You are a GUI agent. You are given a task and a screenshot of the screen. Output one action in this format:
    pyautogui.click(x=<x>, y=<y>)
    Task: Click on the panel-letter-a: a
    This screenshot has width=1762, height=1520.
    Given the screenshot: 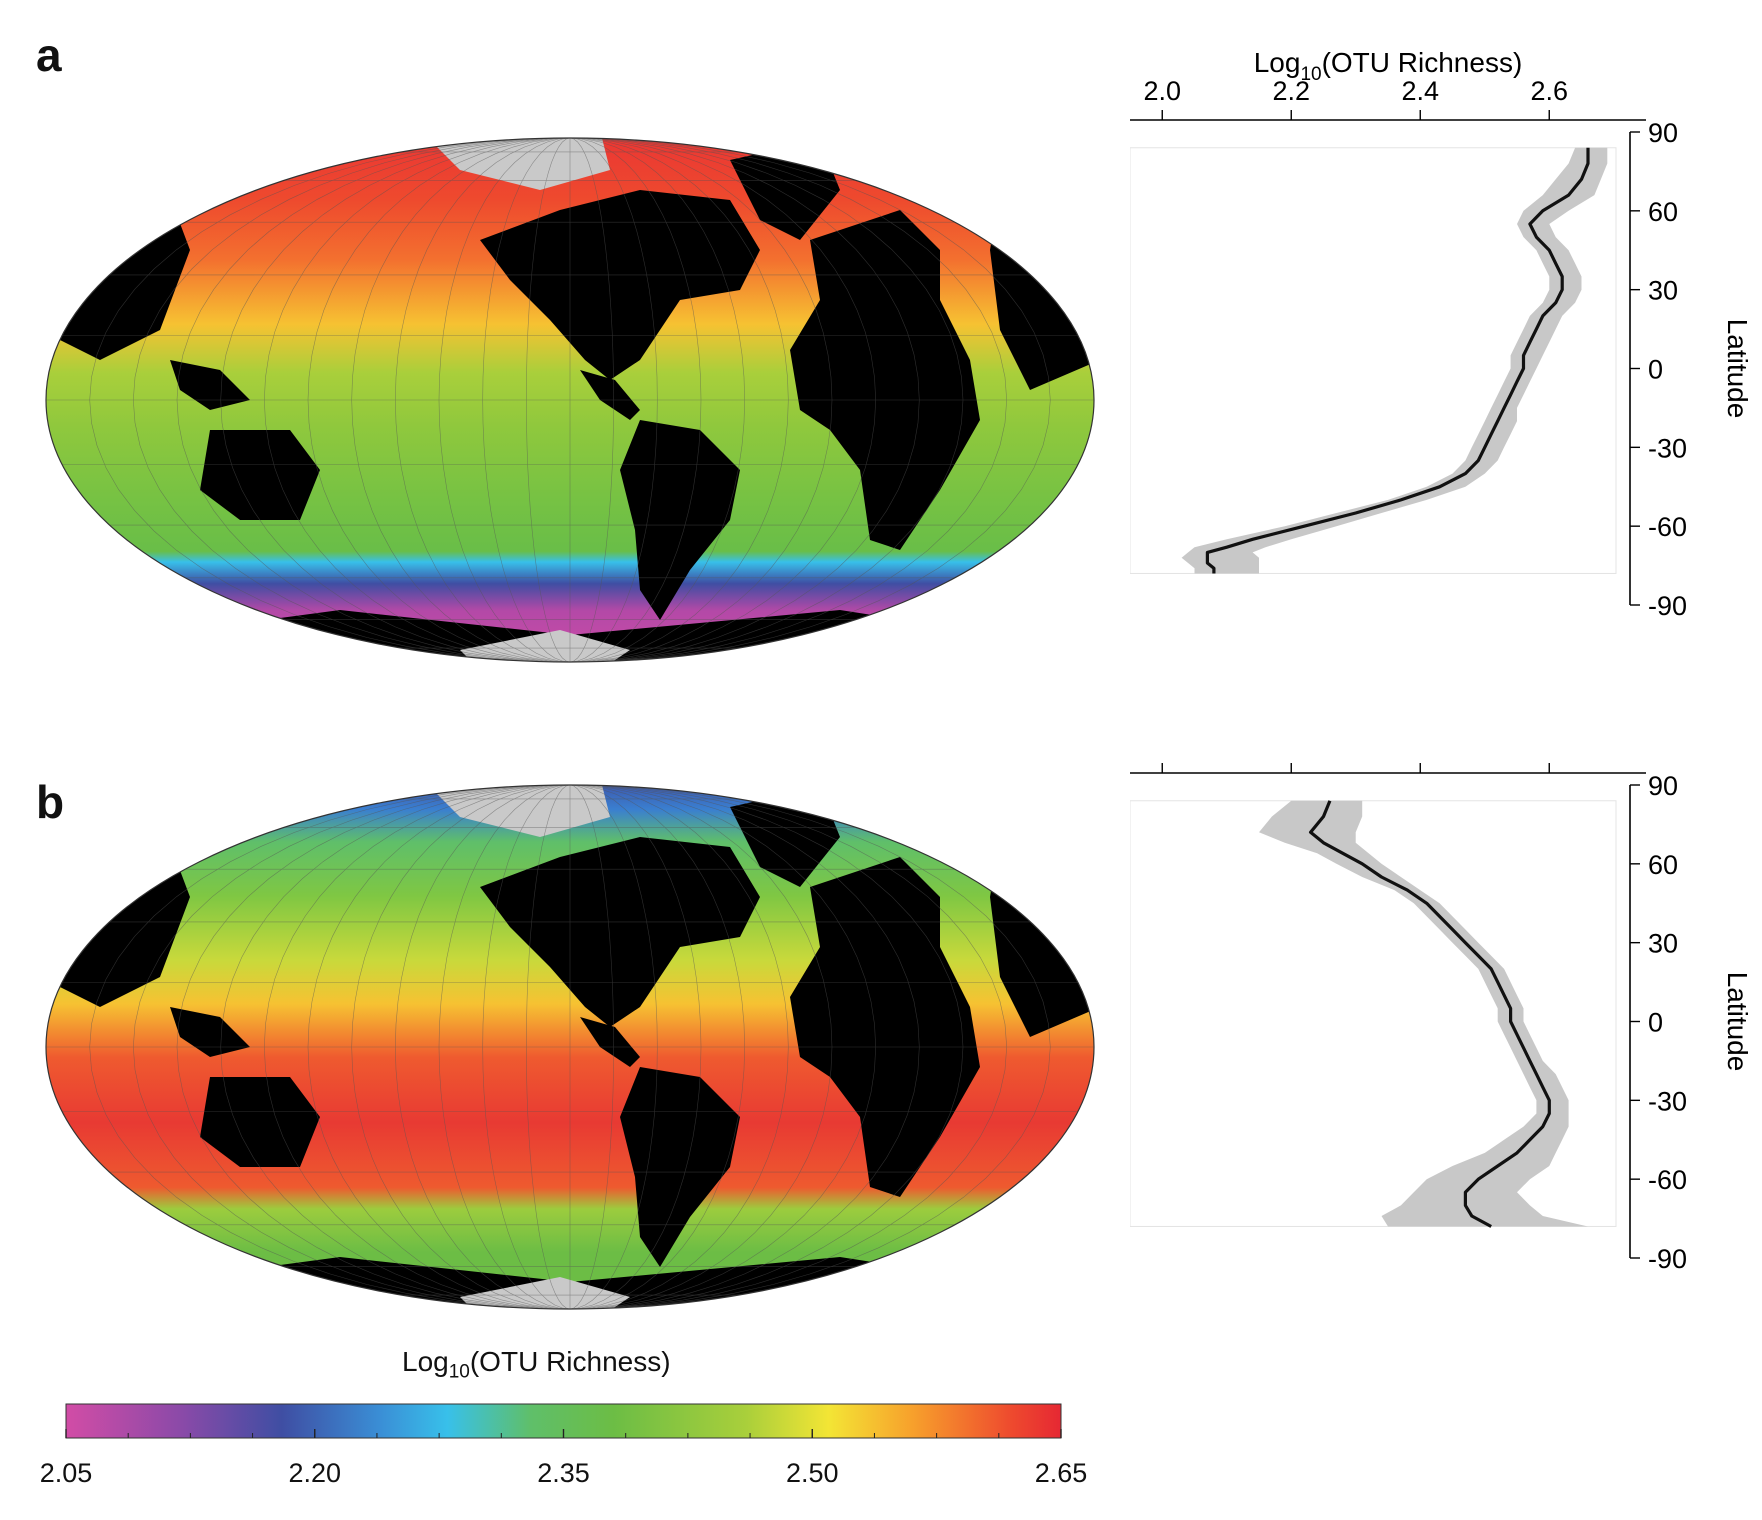 What is the action you would take?
    pyautogui.click(x=49, y=55)
    